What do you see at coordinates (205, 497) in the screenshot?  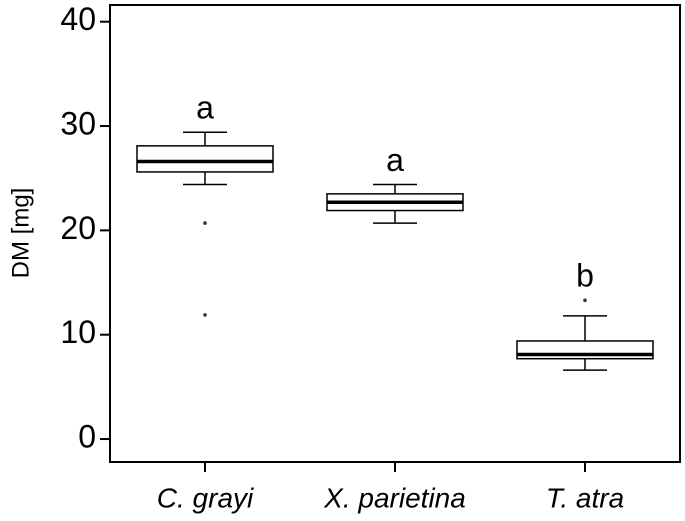 I see `x-tick-label: C. grayi` at bounding box center [205, 497].